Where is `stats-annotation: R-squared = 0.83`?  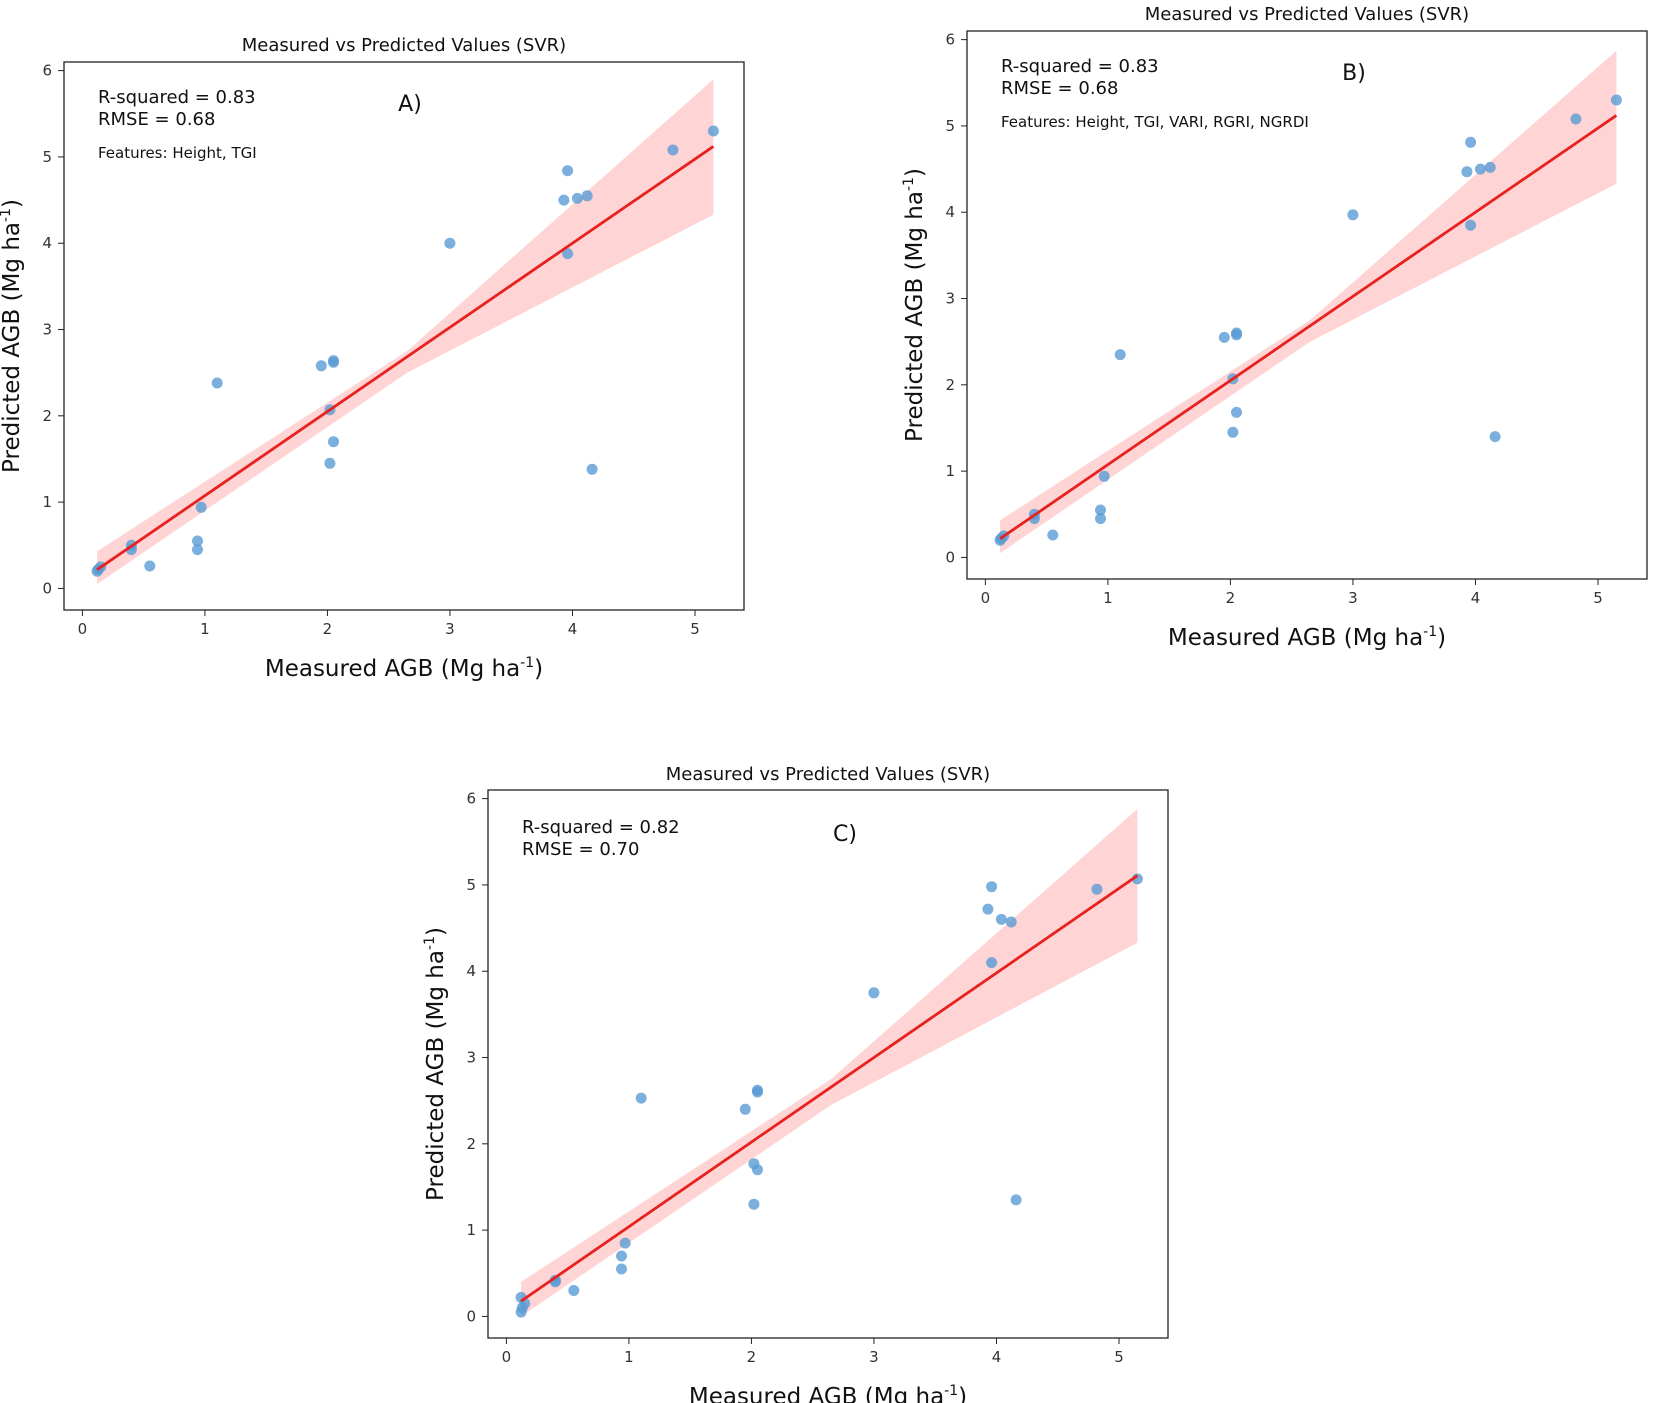
stats-annotation: R-squared = 0.83 is located at coordinates (177, 97).